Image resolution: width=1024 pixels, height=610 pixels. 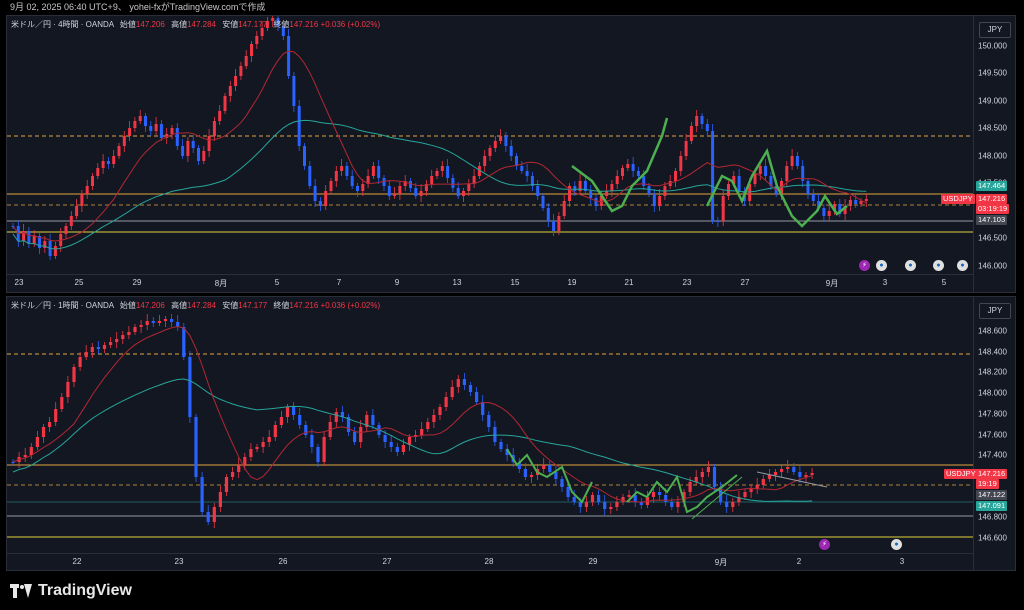 I want to click on high-label: 高値, so click(x=179, y=24).